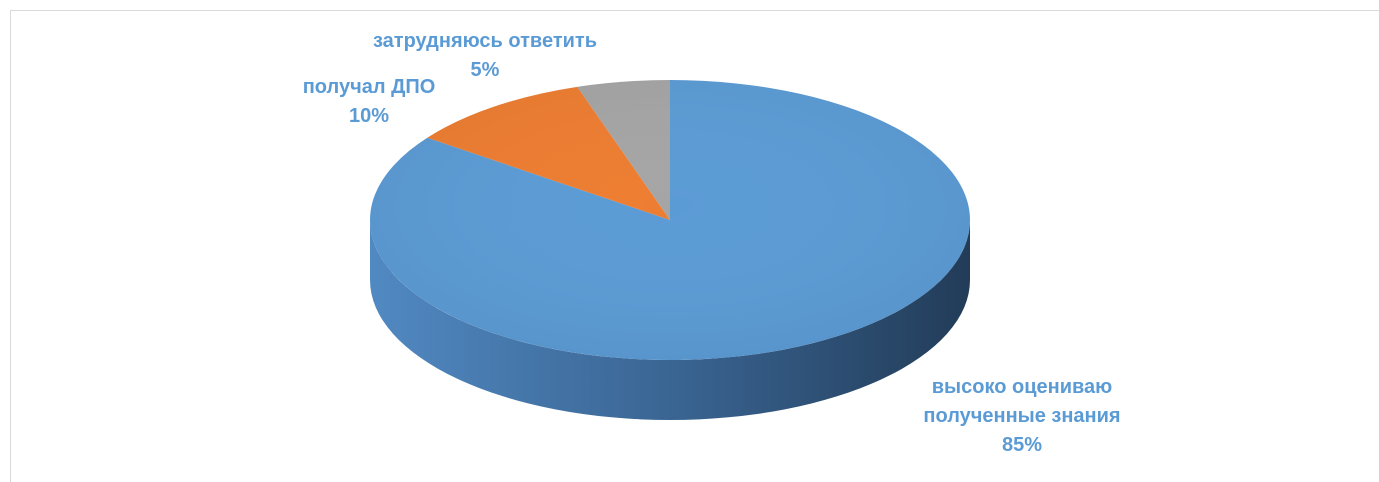 The image size is (1379, 482). I want to click on data-label-1-line-3: 85%, so click(1022, 445).